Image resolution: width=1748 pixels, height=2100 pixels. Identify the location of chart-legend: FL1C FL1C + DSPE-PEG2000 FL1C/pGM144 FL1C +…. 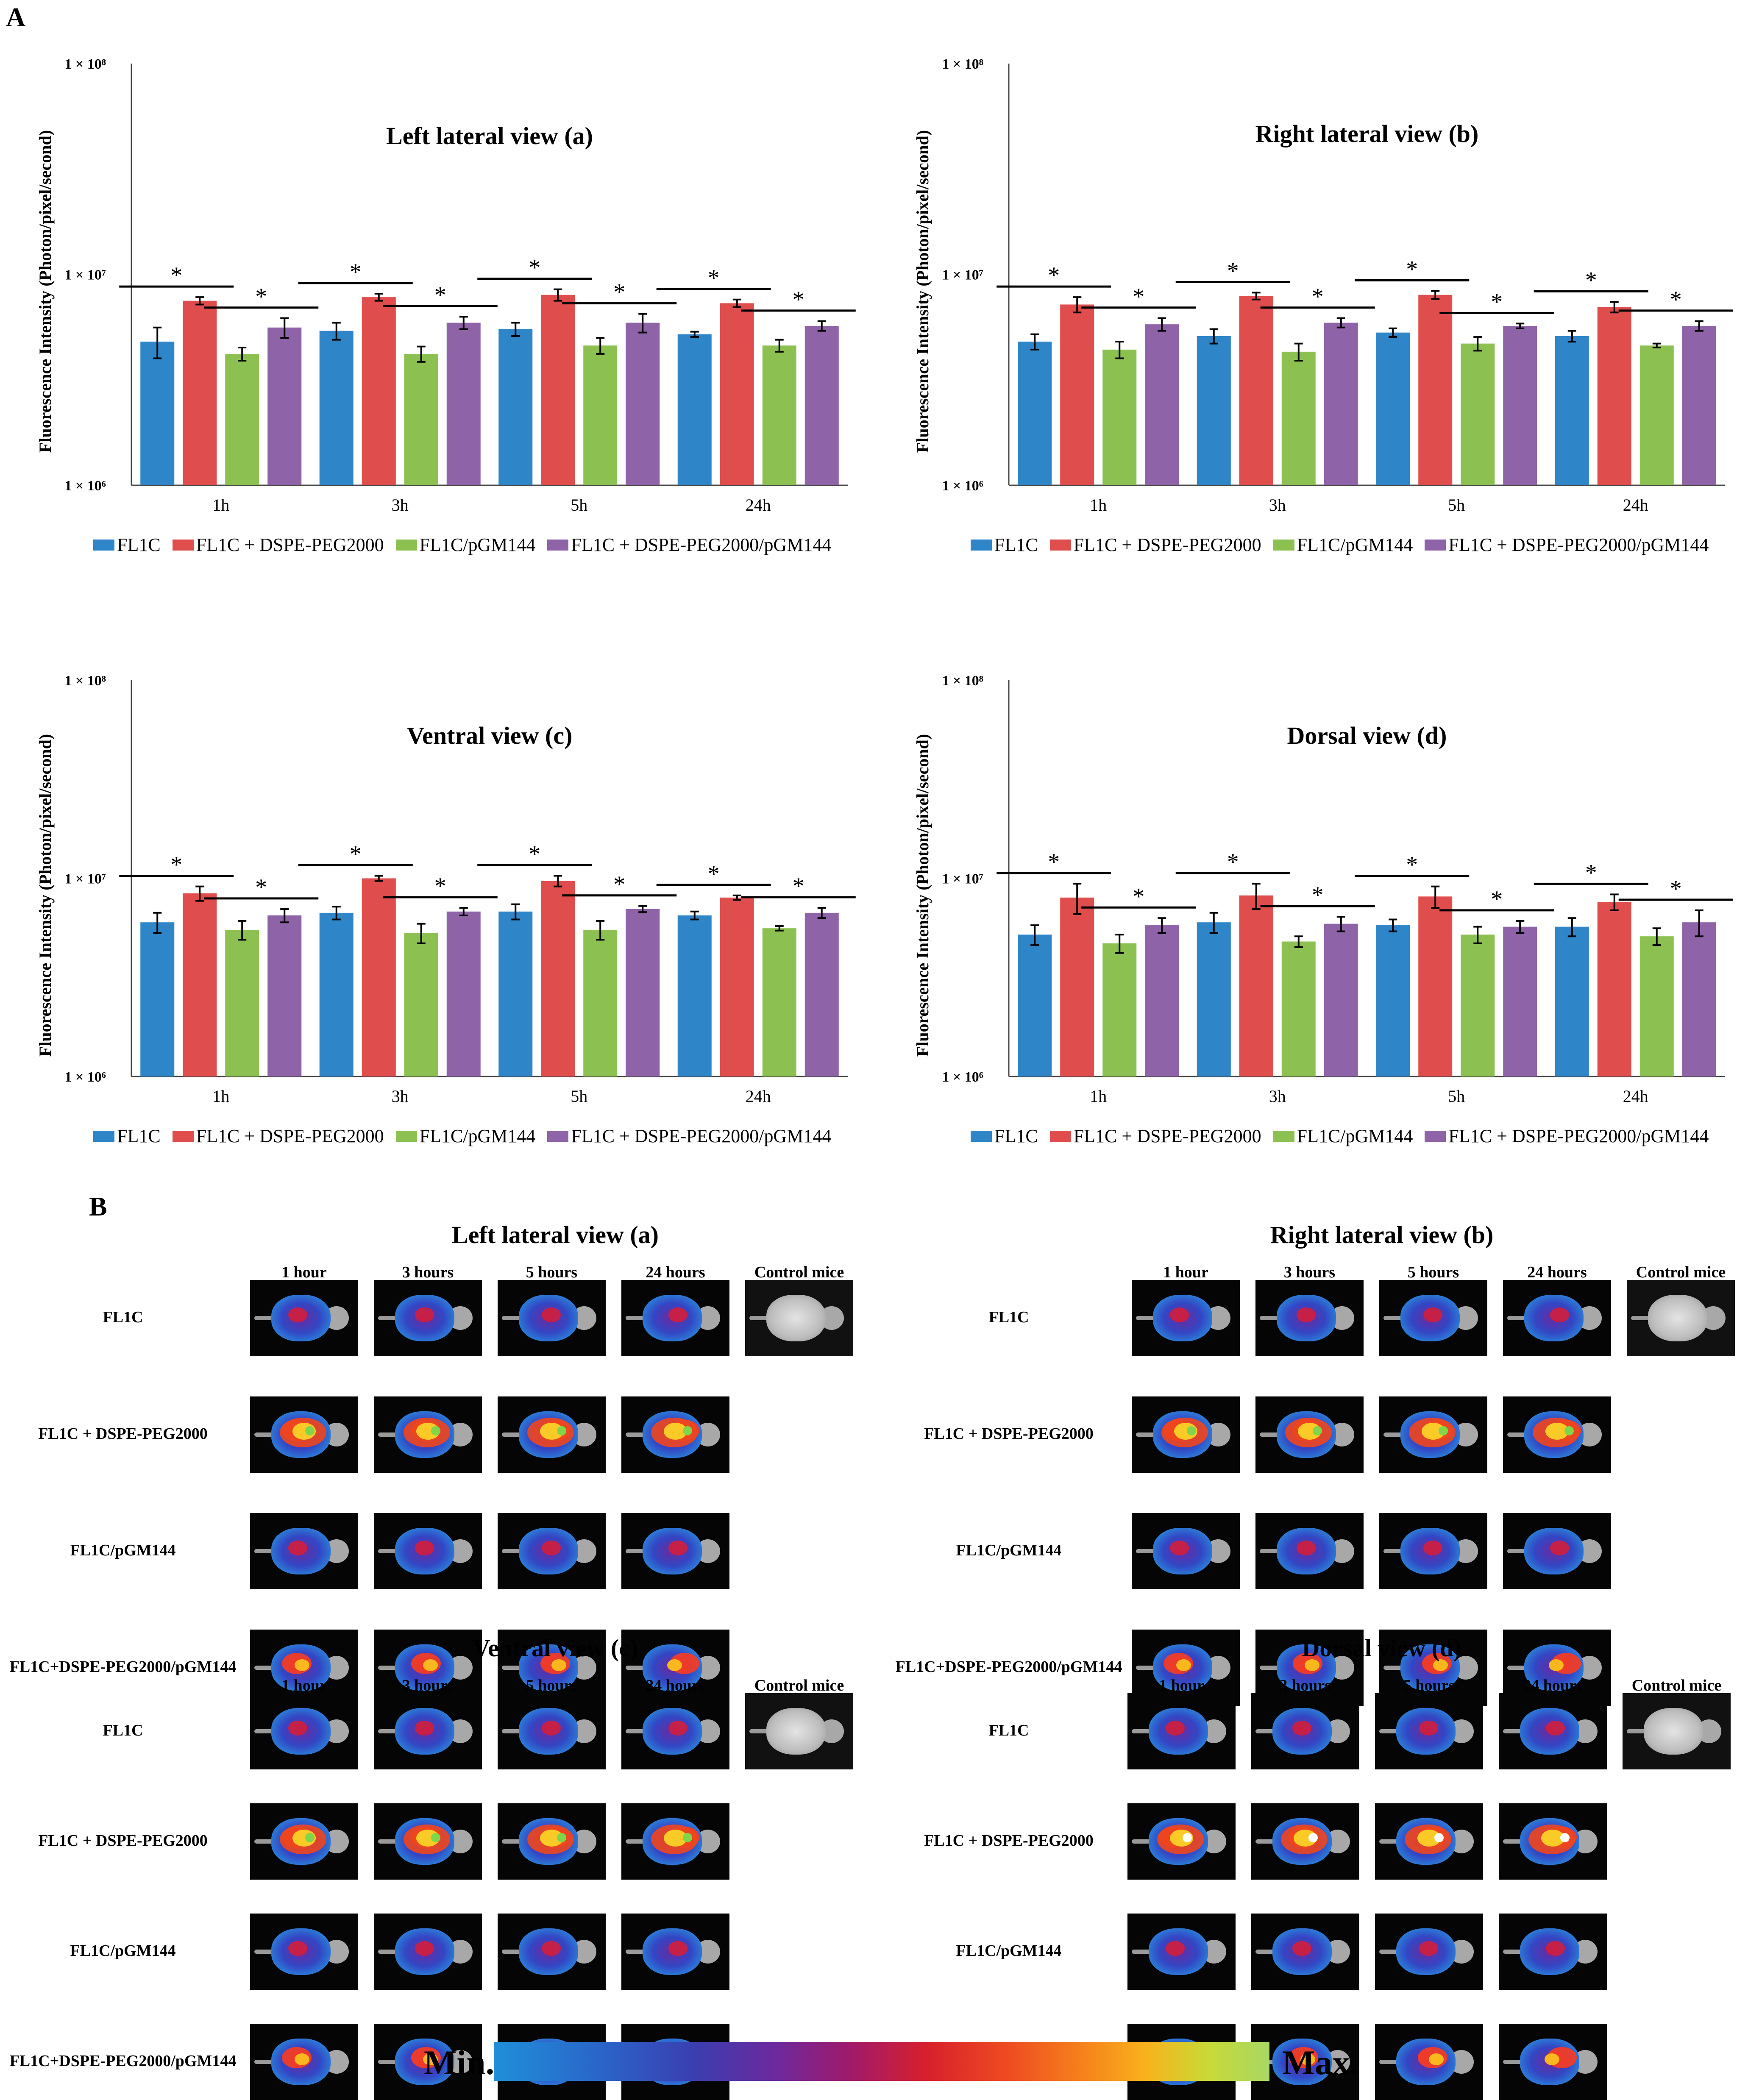
(466, 1136).